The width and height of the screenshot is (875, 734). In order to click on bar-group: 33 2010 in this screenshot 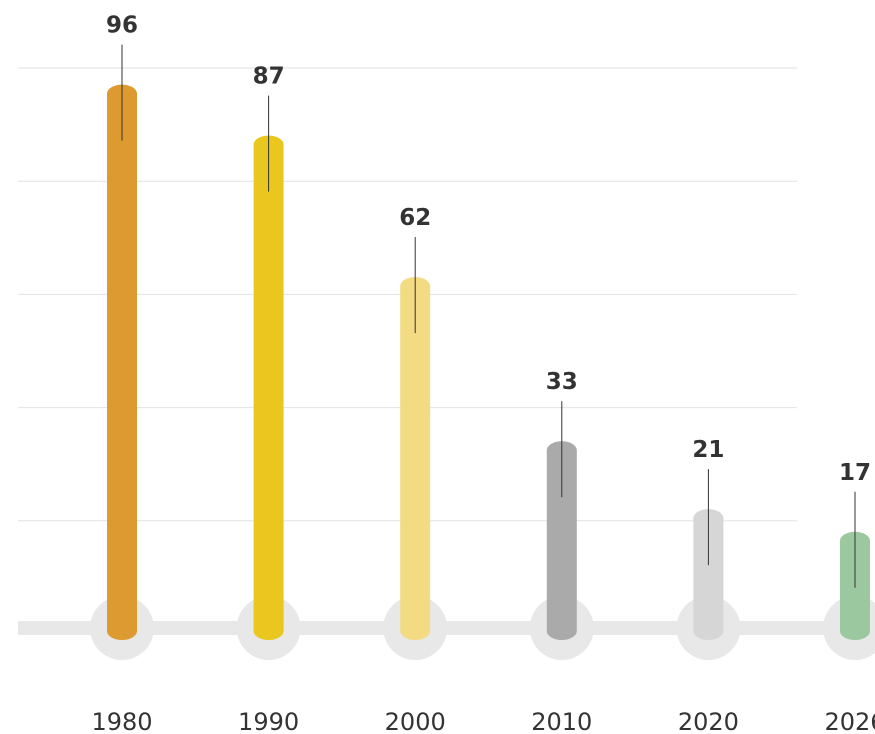, I will do `click(561, 551)`.